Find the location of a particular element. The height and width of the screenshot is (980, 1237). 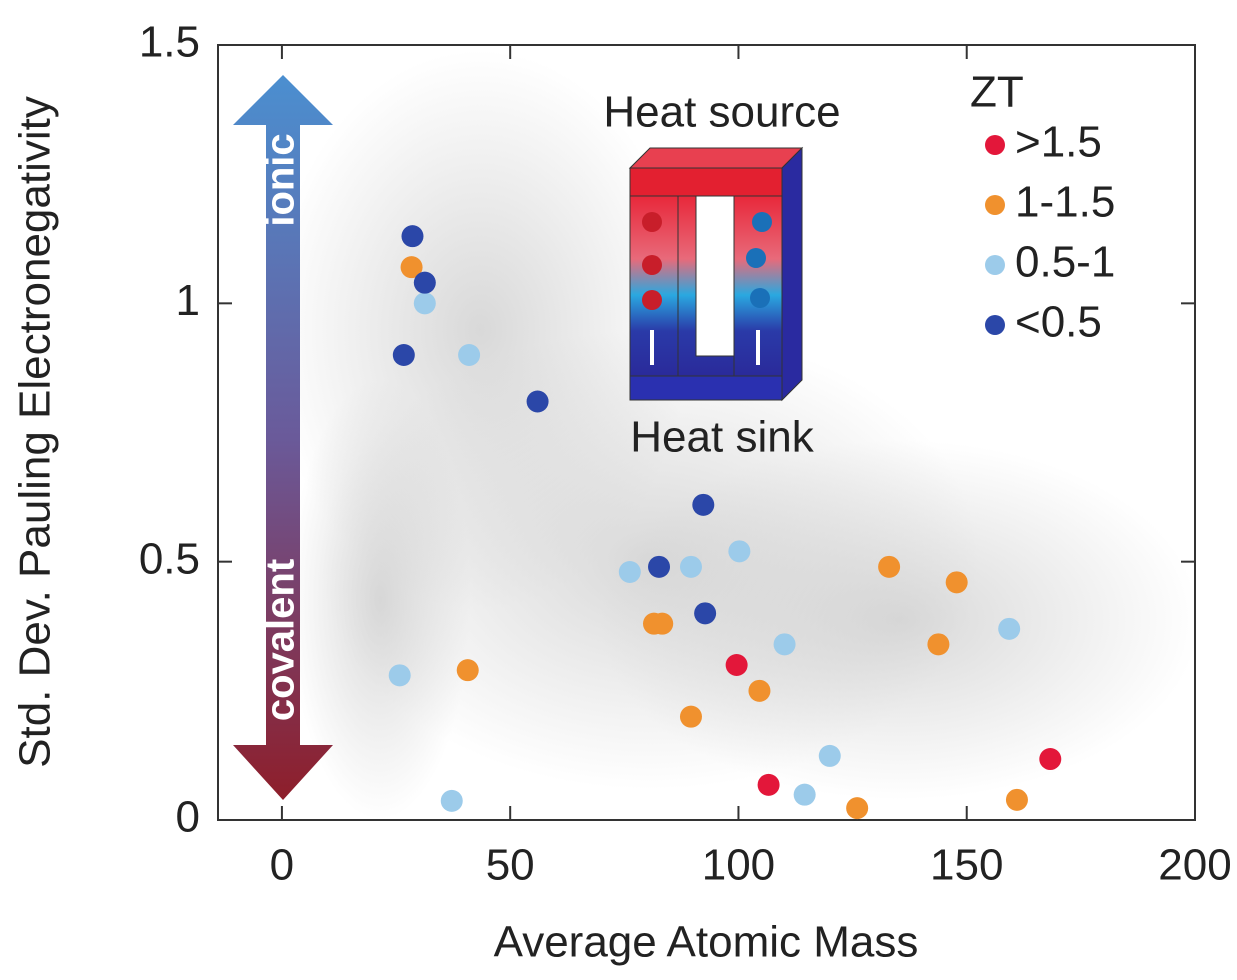

y-tick-label: 0 is located at coordinates (188, 817).